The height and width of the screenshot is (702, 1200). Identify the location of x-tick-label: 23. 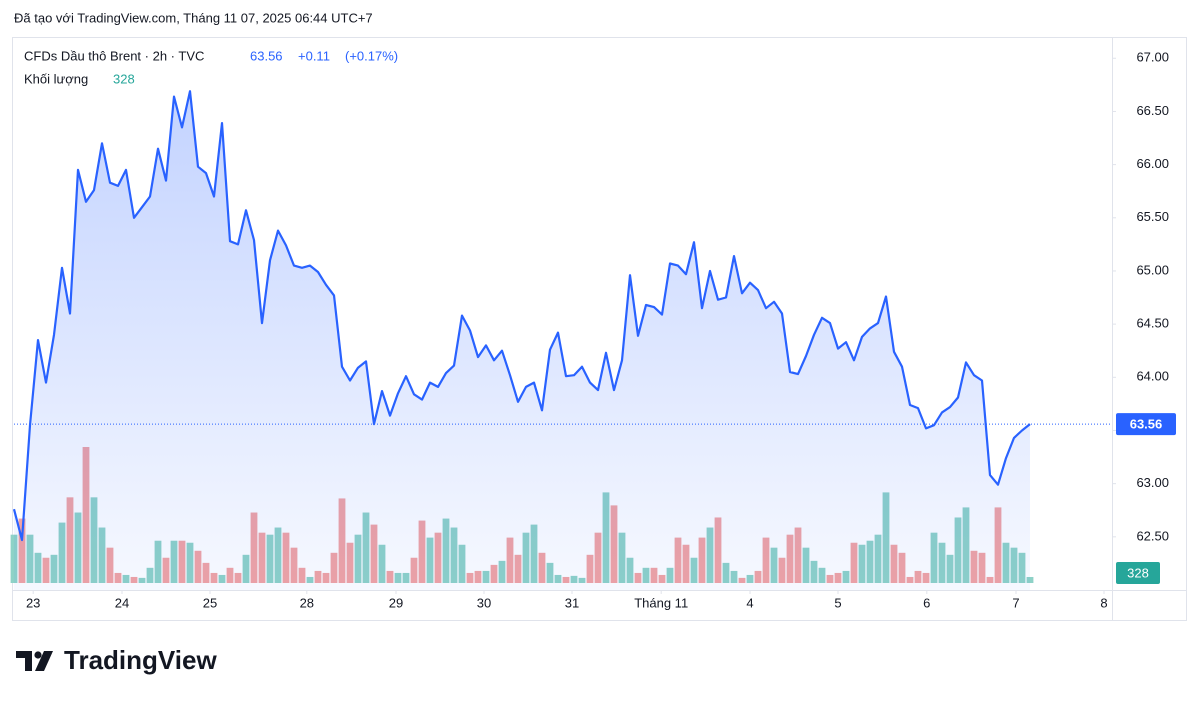
(33, 602).